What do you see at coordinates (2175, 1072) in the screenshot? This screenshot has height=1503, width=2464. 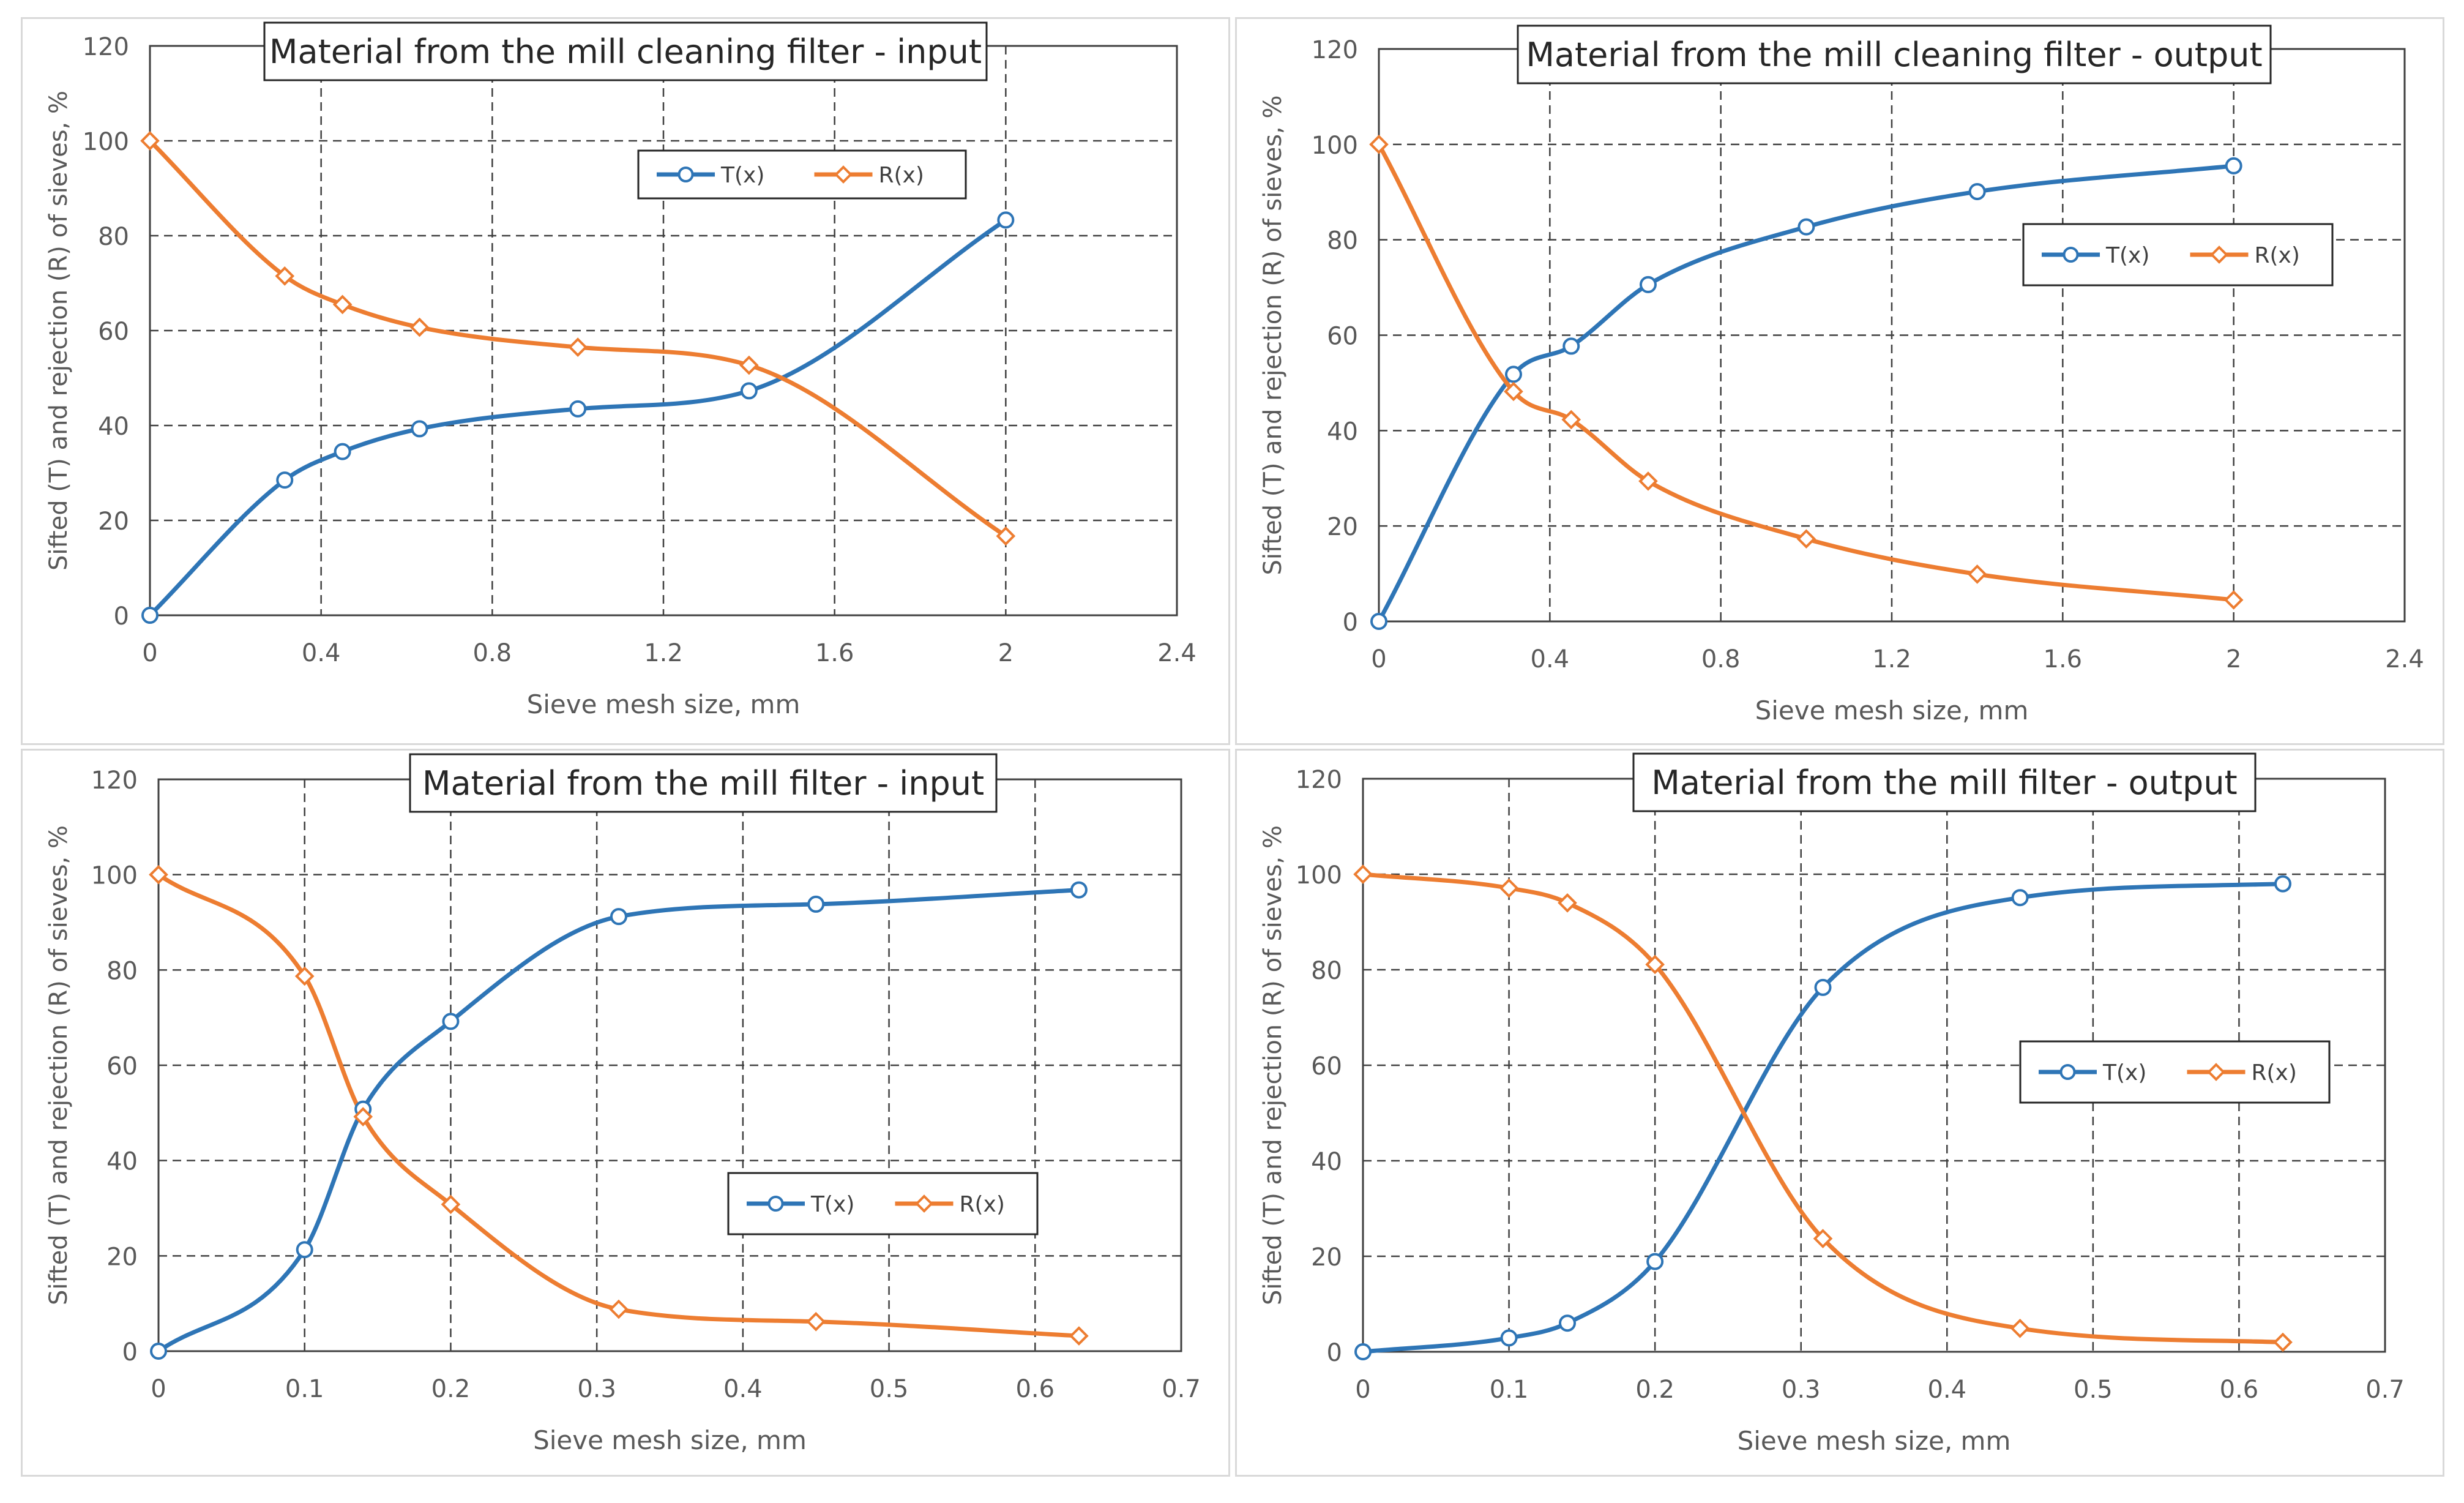 I see `legend-box` at bounding box center [2175, 1072].